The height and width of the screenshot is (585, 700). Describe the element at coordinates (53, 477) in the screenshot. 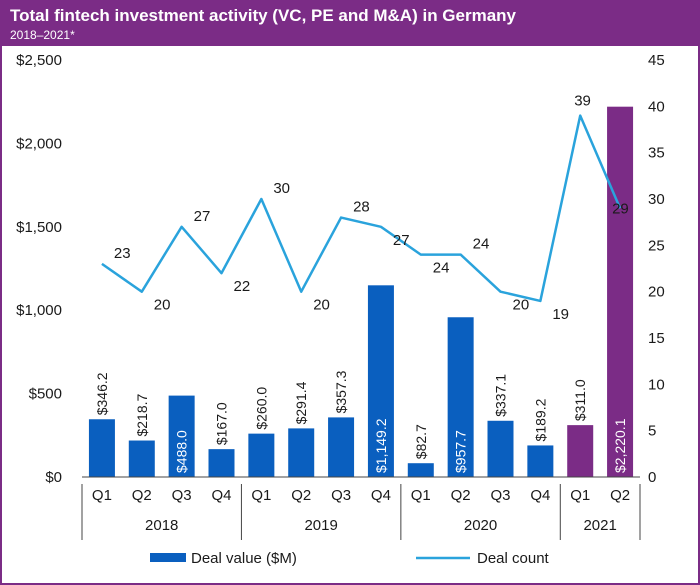

I see `y-left-tick-label: $0` at that location.